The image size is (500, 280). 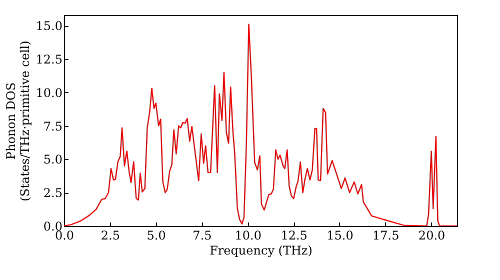 What do you see at coordinates (52, 193) in the screenshot?
I see `y-tick-label: 2.5` at bounding box center [52, 193].